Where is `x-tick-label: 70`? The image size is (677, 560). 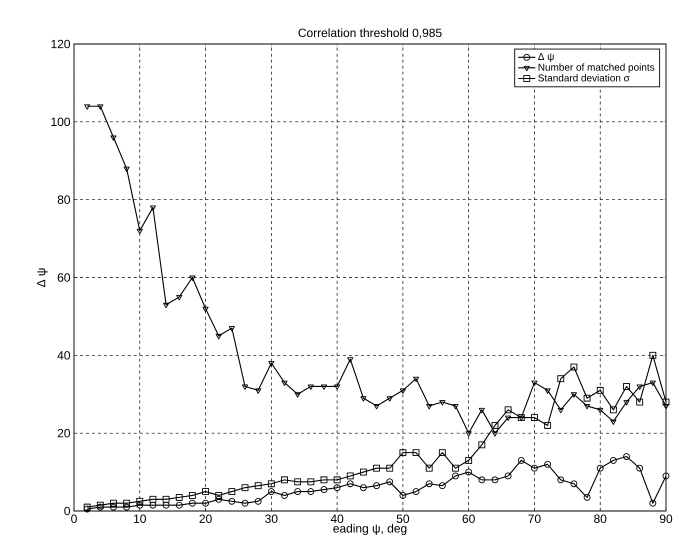 x-tick-label: 70 is located at coordinates (534, 518).